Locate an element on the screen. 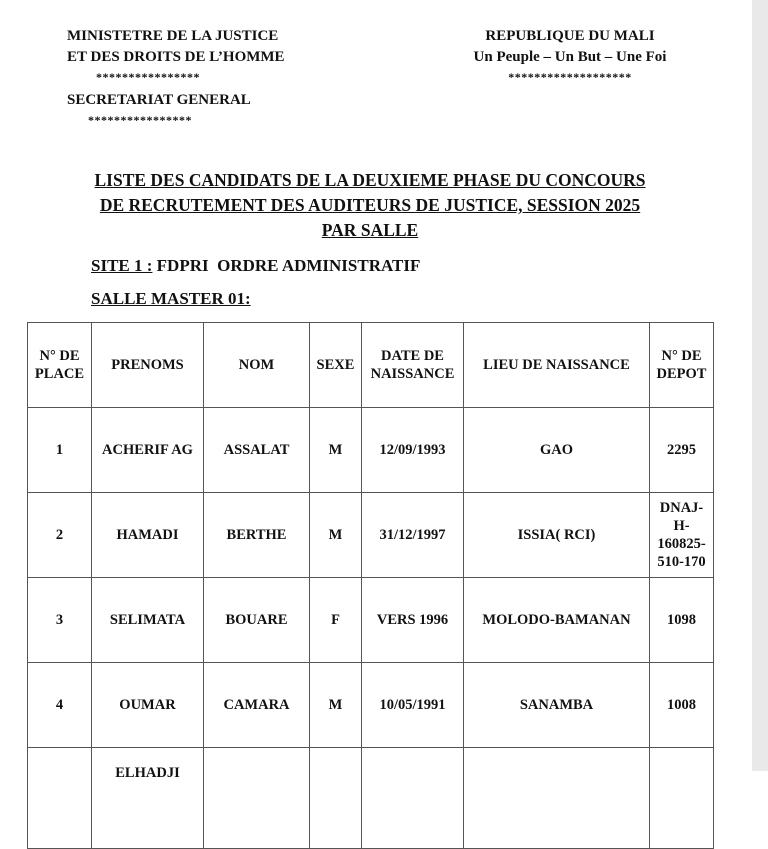 The image size is (768, 849). cell-place: 2 is located at coordinates (59, 535).